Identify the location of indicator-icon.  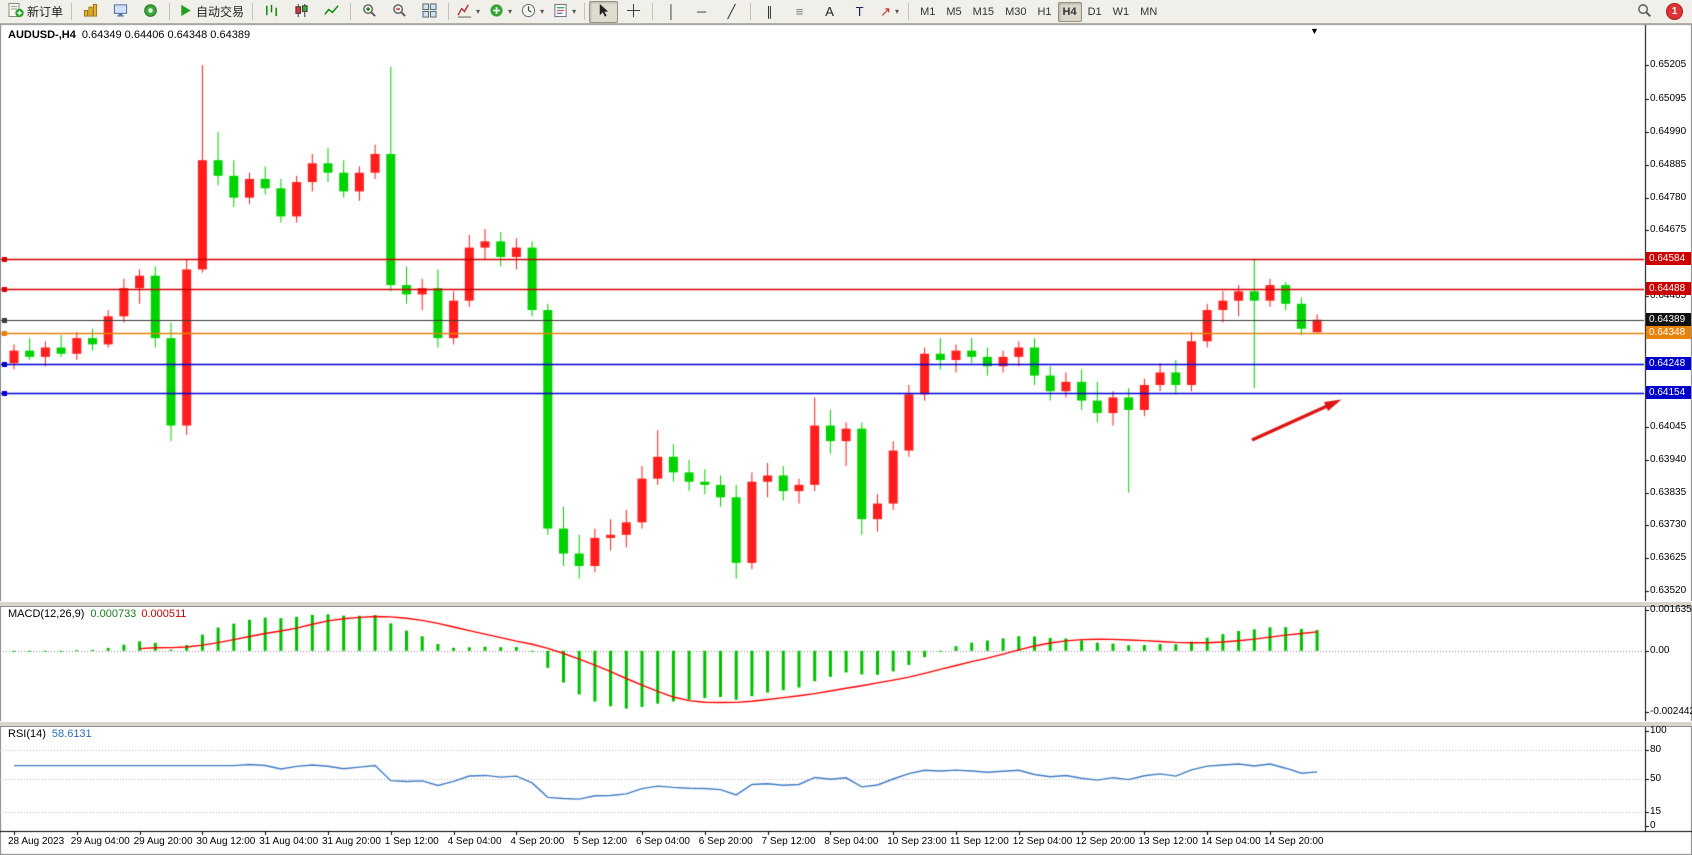
(464, 12).